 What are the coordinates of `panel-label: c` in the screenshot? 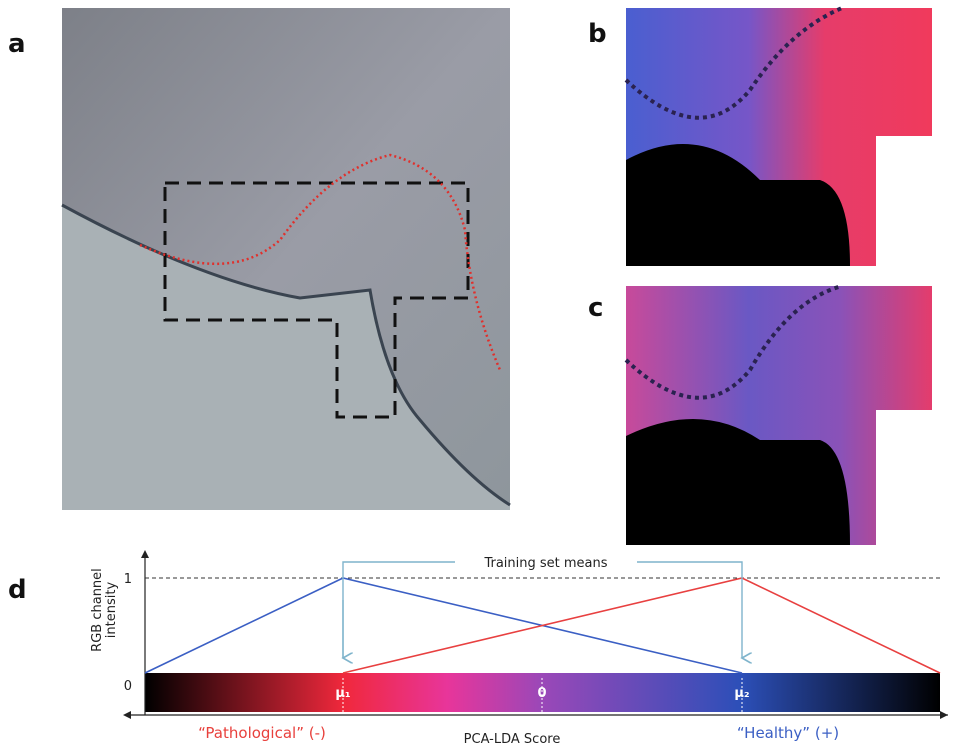 It's located at (595, 308).